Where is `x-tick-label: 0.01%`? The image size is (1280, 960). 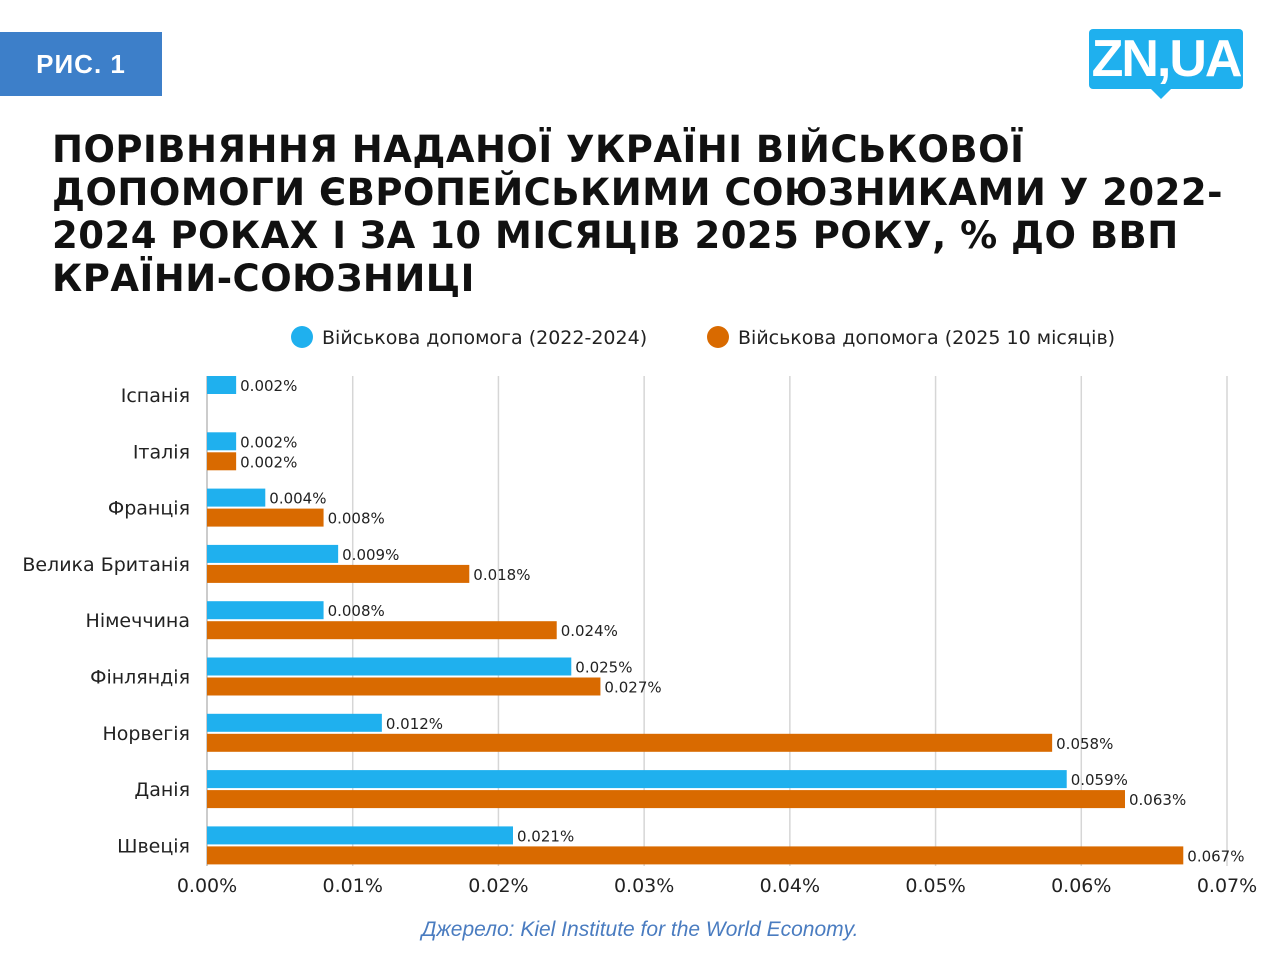 x-tick-label: 0.01% is located at coordinates (353, 886).